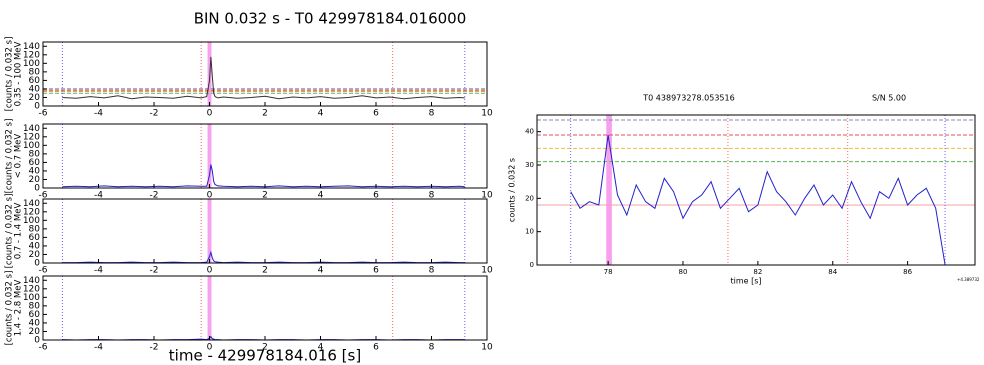  I want to click on x-tick-label: 78, so click(608, 272).